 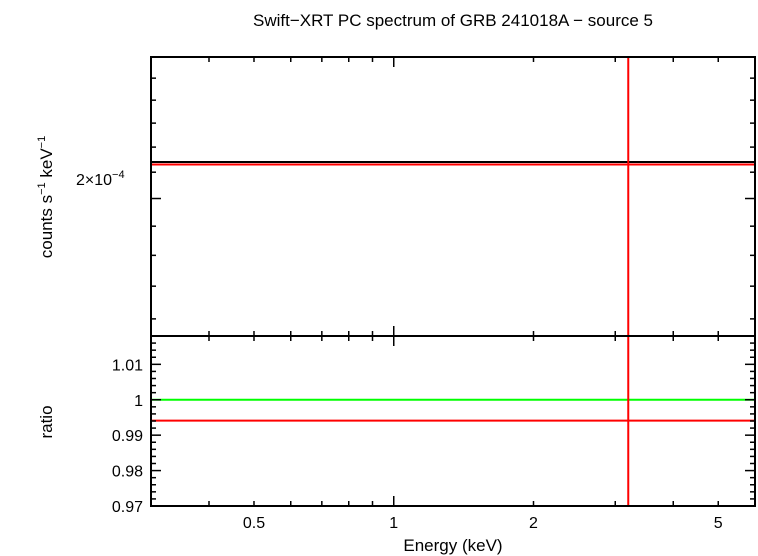 What do you see at coordinates (138, 401) in the screenshot?
I see `y-tick-label: 1` at bounding box center [138, 401].